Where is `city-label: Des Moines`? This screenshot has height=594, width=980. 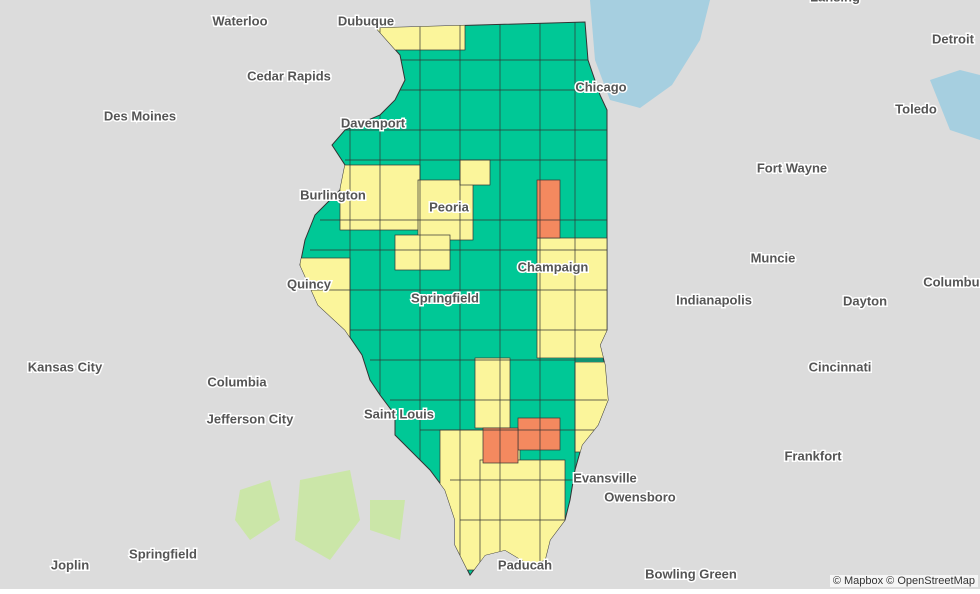 city-label: Des Moines is located at coordinates (140, 115).